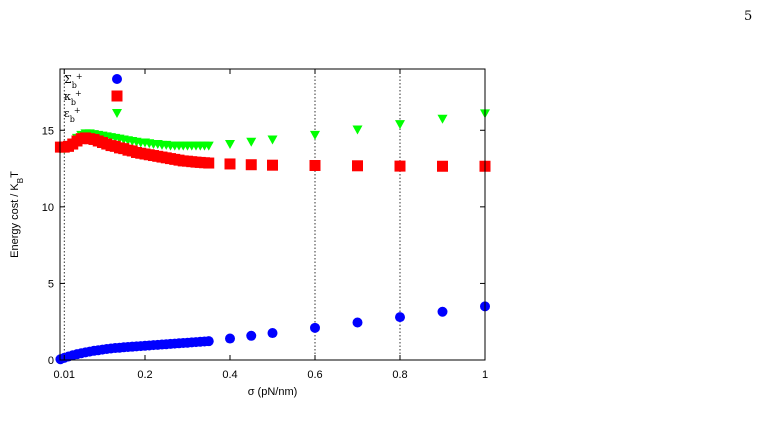 Image resolution: width=769 pixels, height=432 pixels. What do you see at coordinates (485, 375) in the screenshot?
I see `x-tick-label: 1` at bounding box center [485, 375].